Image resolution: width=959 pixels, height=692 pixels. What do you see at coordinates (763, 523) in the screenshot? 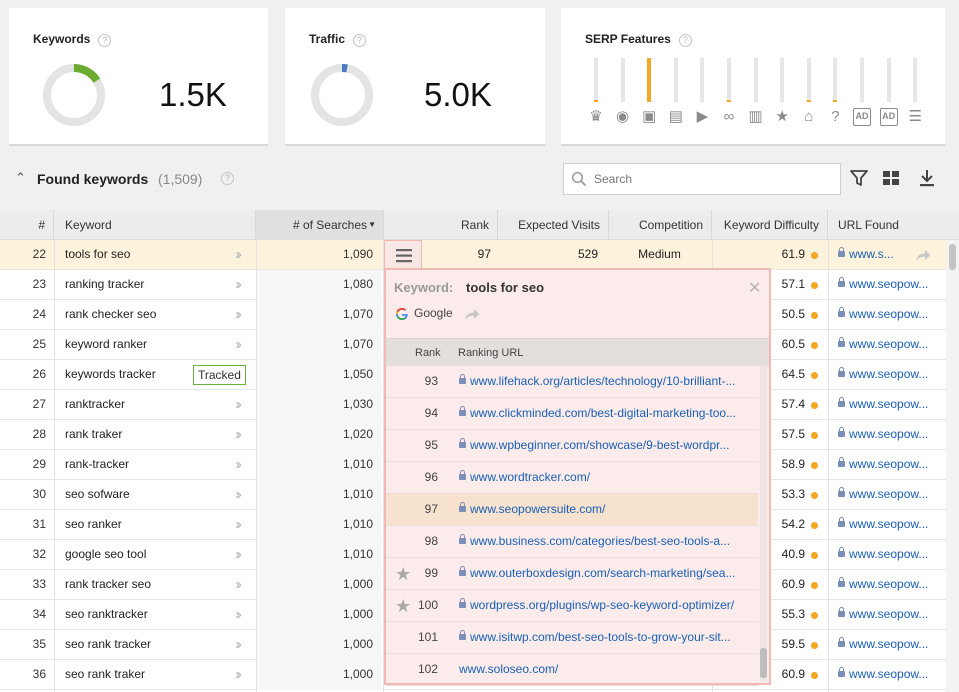
I see `popup-scrollbar` at bounding box center [763, 523].